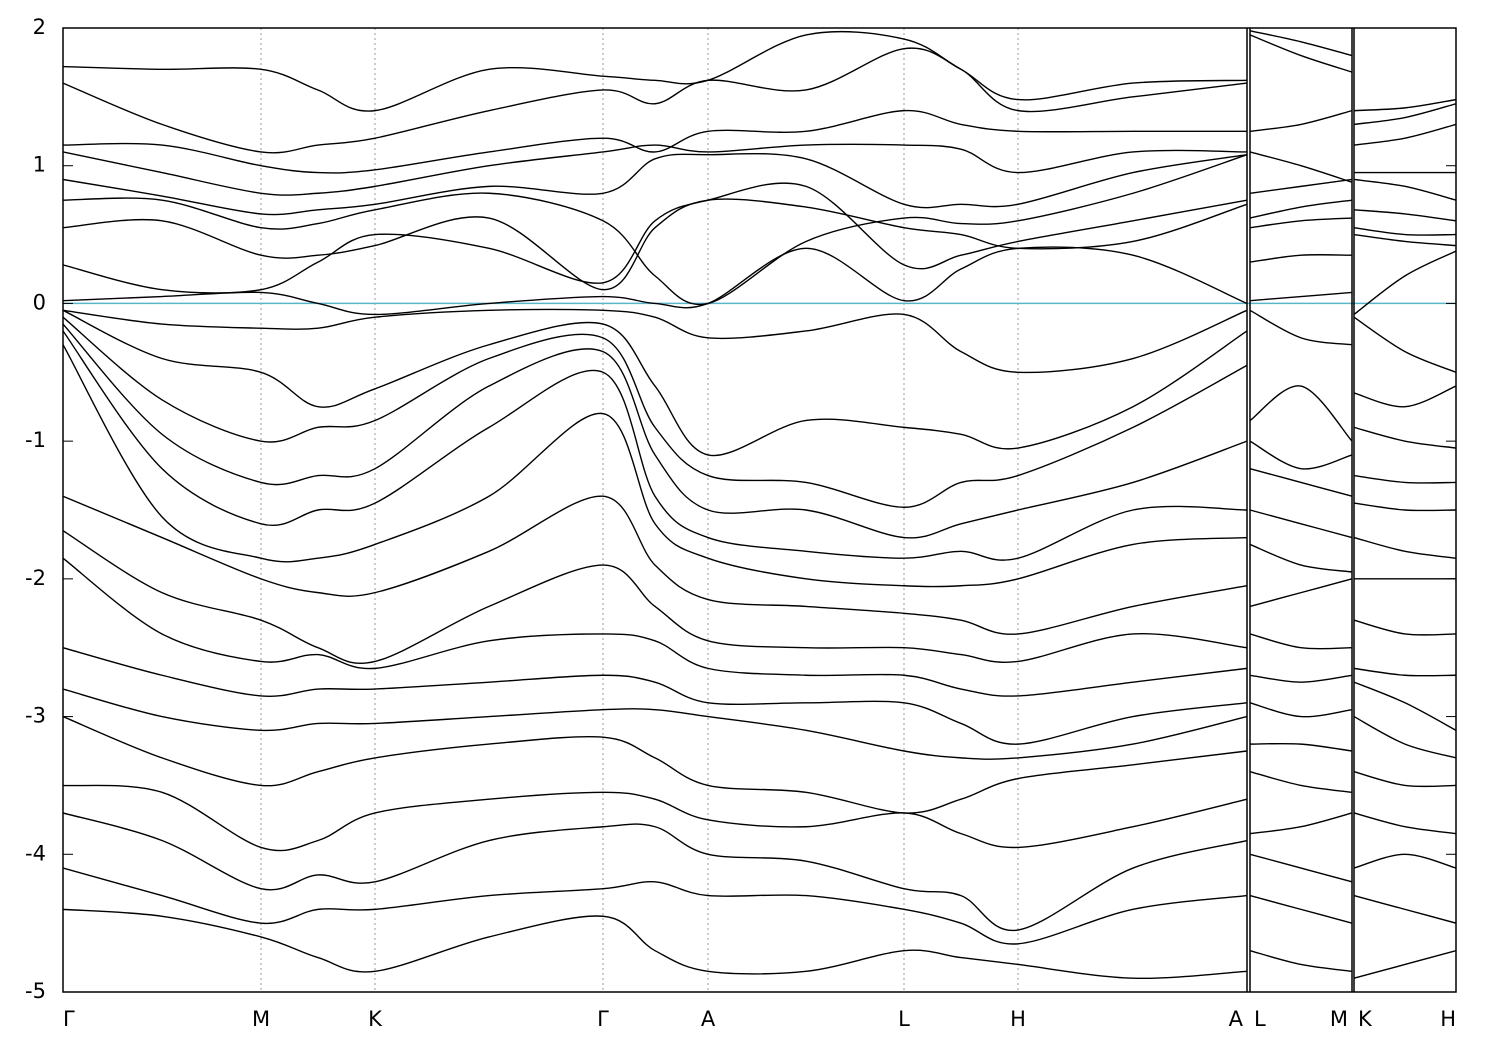 This screenshot has height=1050, width=1500. Describe the element at coordinates (35, 853) in the screenshot. I see `y-tick-label: -4` at that location.